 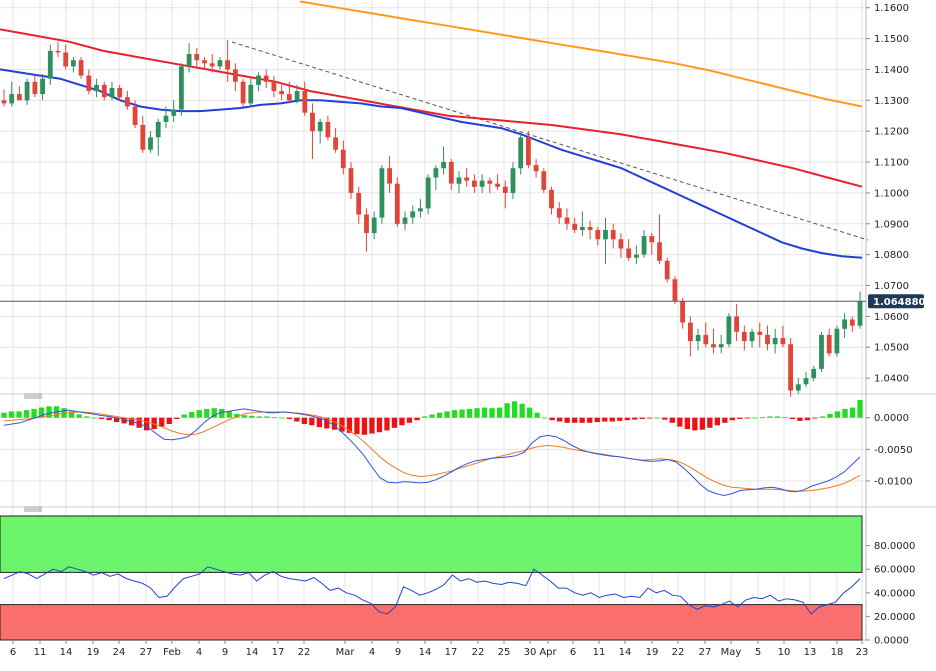 I want to click on date-tick-label: 24, so click(x=119, y=652).